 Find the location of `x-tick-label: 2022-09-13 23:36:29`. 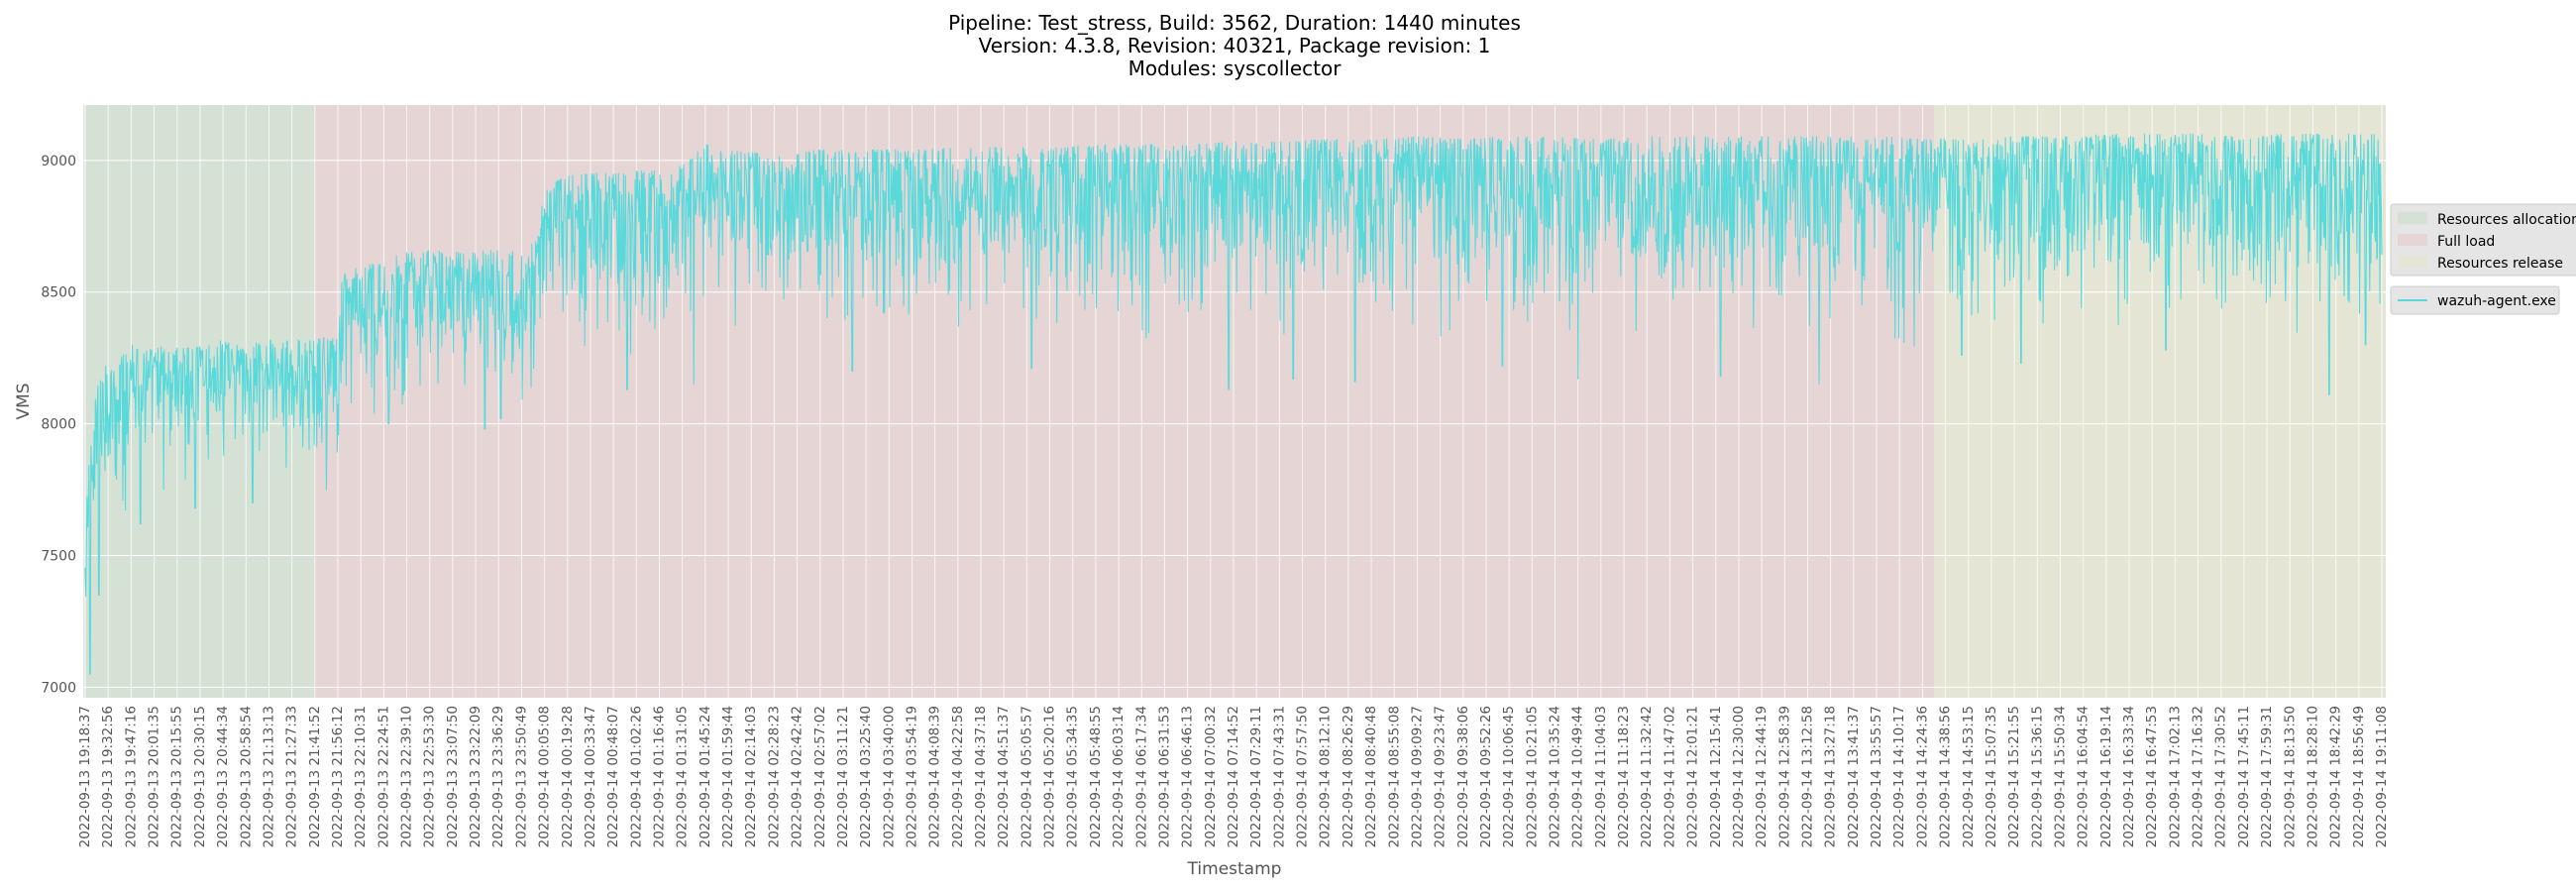

x-tick-label: 2022-09-13 23:36:29 is located at coordinates (498, 777).